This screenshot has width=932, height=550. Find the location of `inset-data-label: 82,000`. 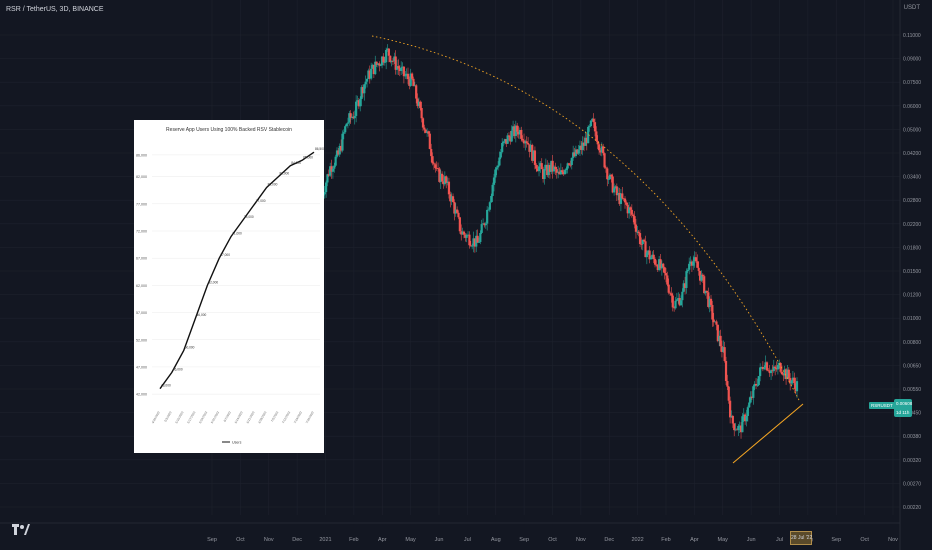

inset-data-label: 82,000 is located at coordinates (284, 174).